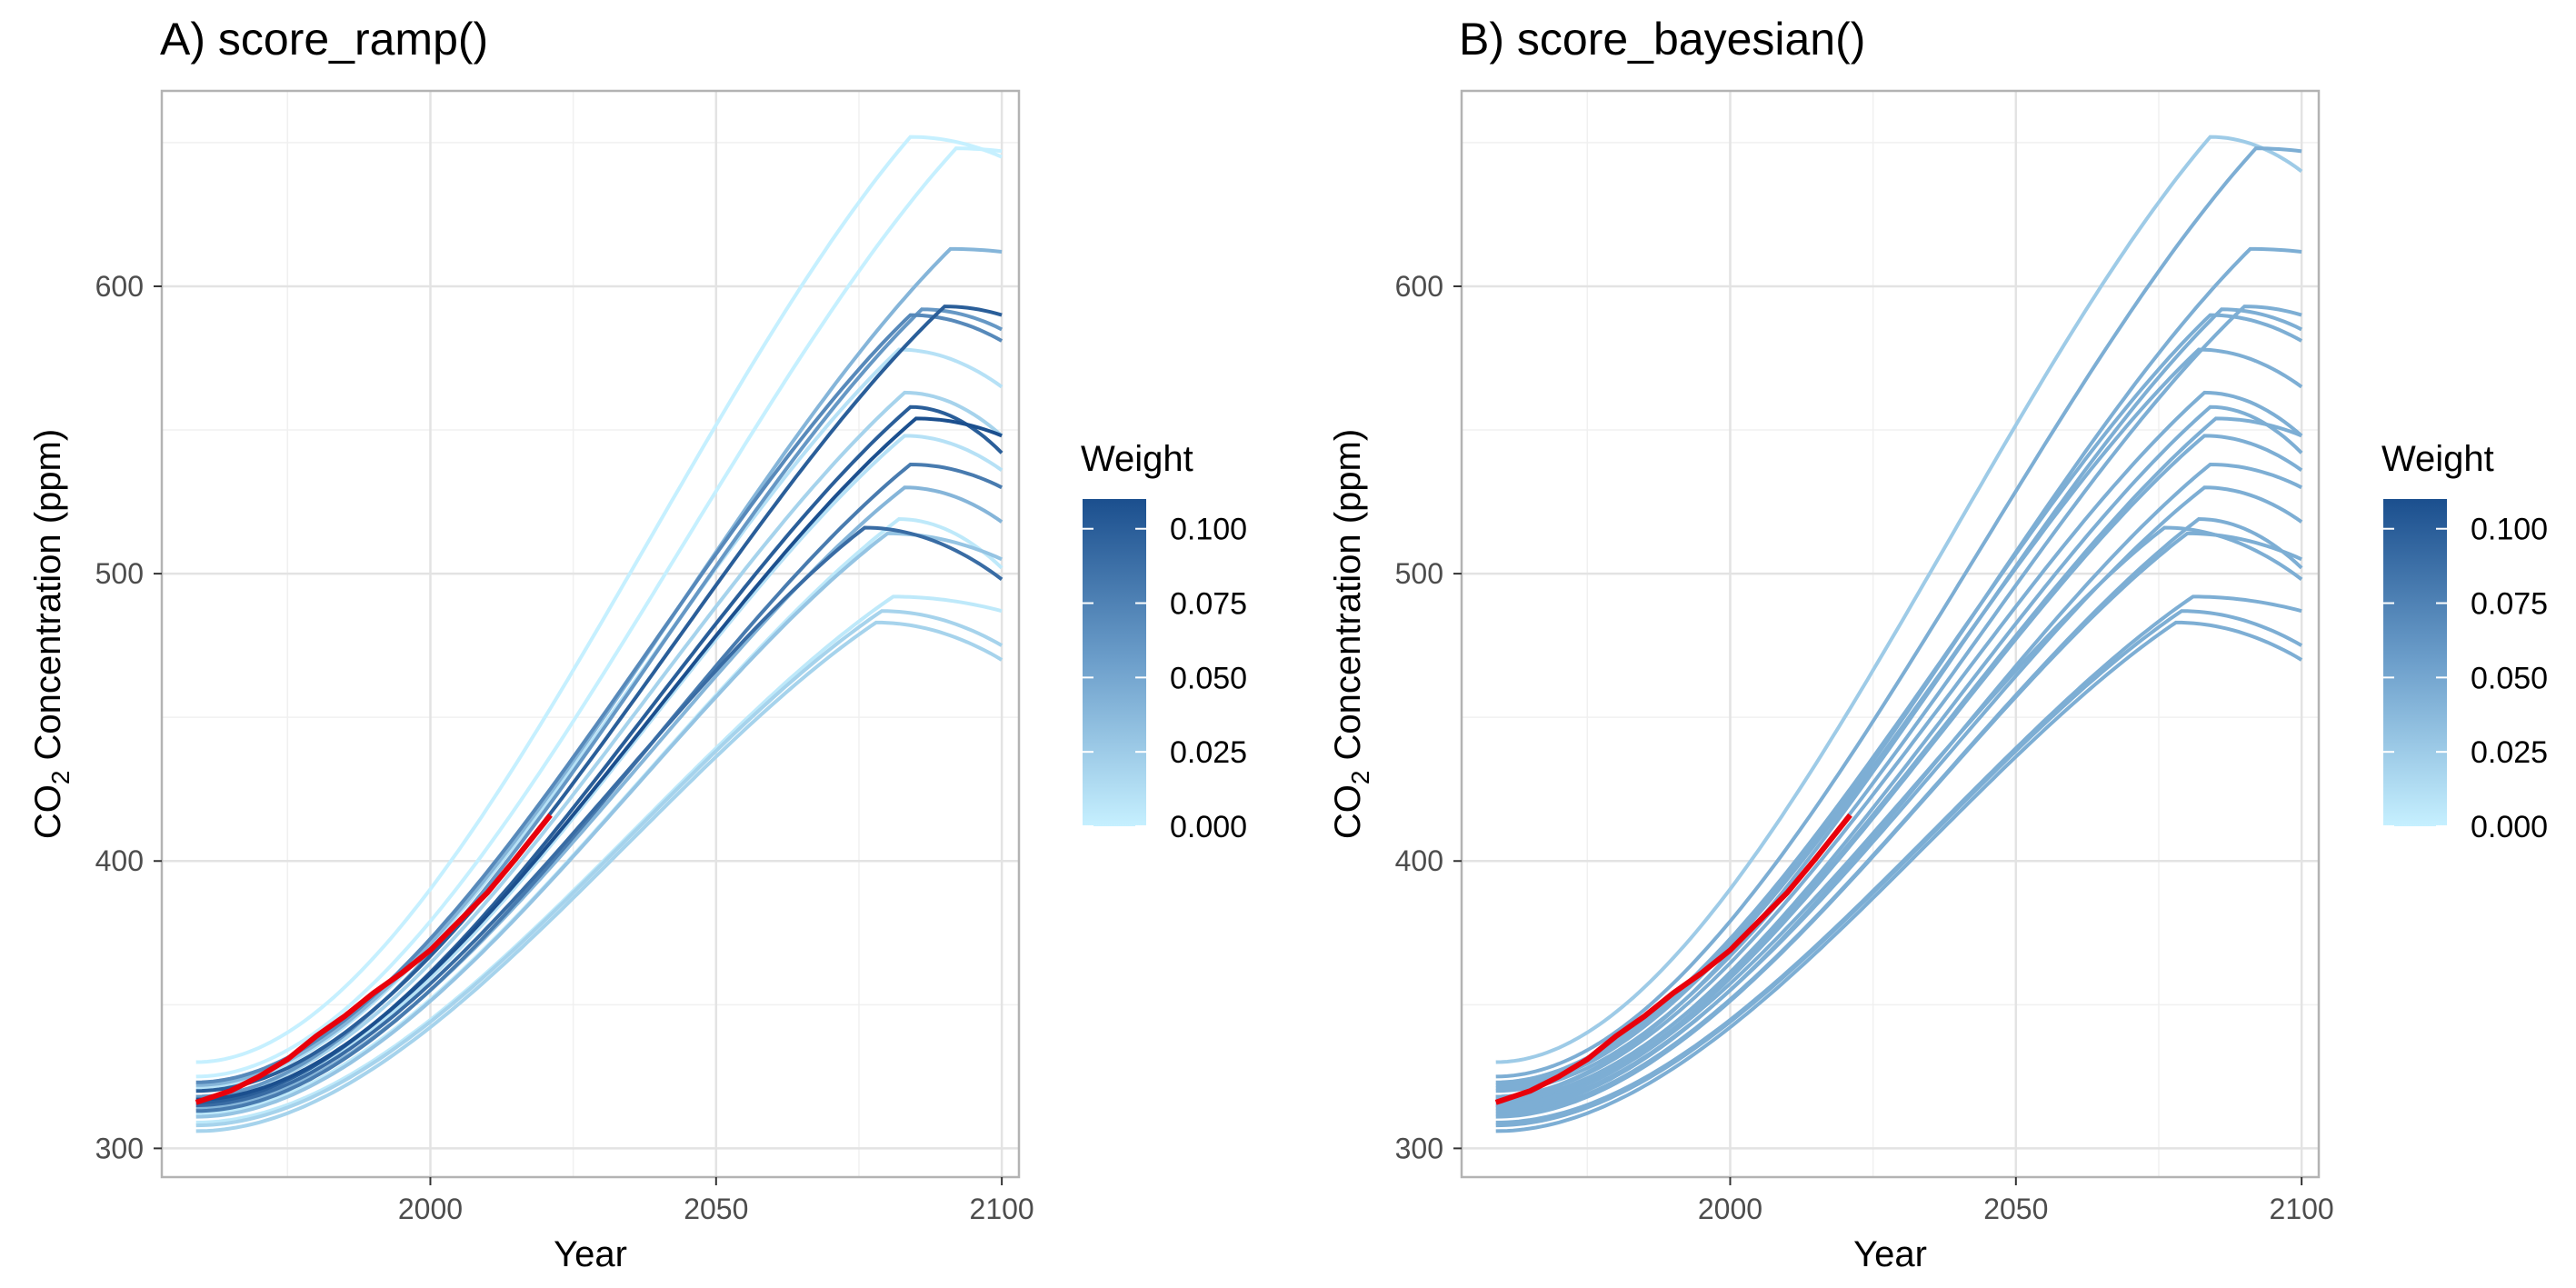 The width and height of the screenshot is (2576, 1288). What do you see at coordinates (324, 39) in the screenshot?
I see `chart-title: A) score_ramp()` at bounding box center [324, 39].